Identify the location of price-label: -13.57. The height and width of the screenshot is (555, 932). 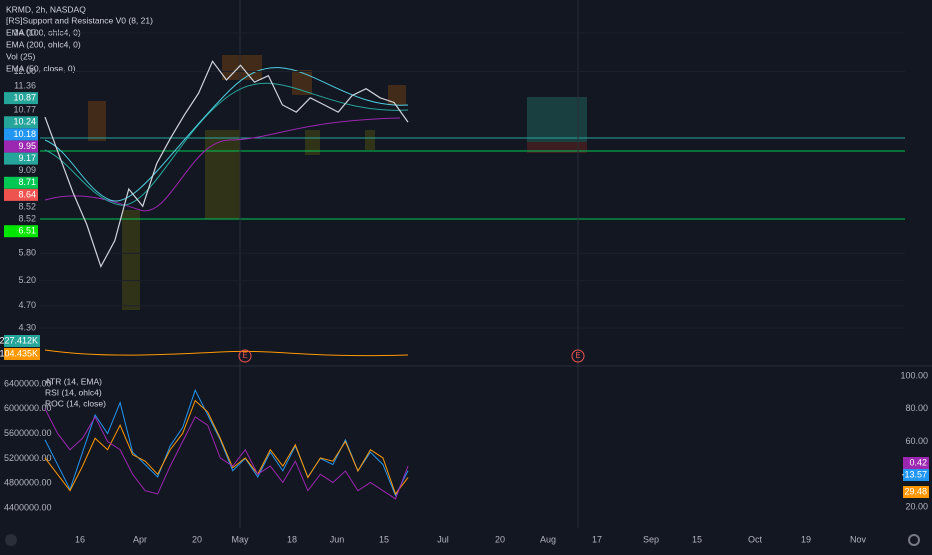
(914, 474).